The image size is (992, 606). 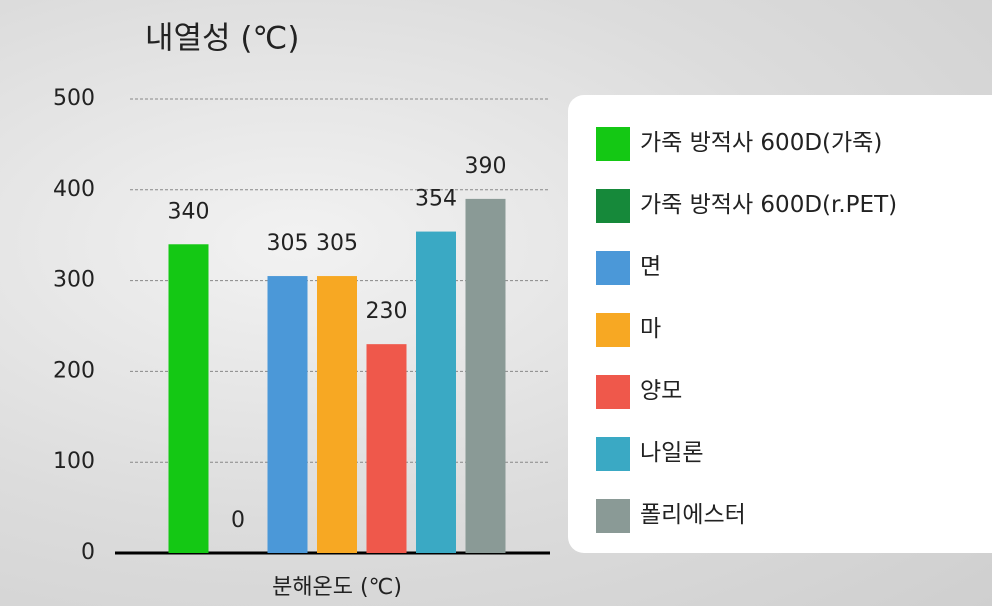 What do you see at coordinates (651, 267) in the screenshot?
I see `legend-label: 면` at bounding box center [651, 267].